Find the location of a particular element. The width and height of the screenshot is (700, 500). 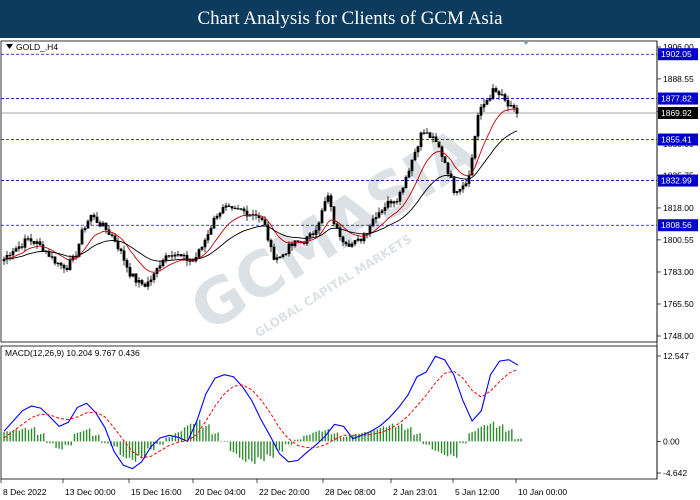

chart-title: Chart Analysis for Clients of GCM Asia is located at coordinates (350, 18).